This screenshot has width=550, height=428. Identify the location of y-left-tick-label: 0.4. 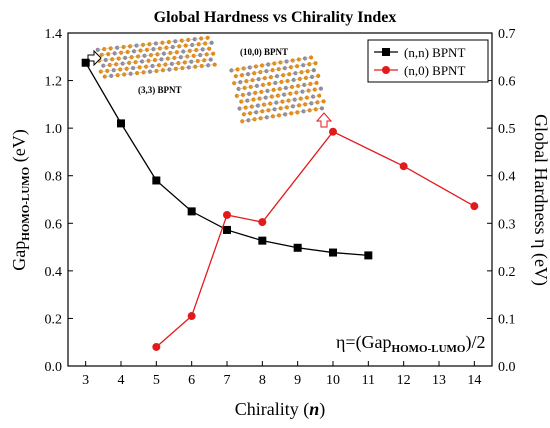
(54, 272).